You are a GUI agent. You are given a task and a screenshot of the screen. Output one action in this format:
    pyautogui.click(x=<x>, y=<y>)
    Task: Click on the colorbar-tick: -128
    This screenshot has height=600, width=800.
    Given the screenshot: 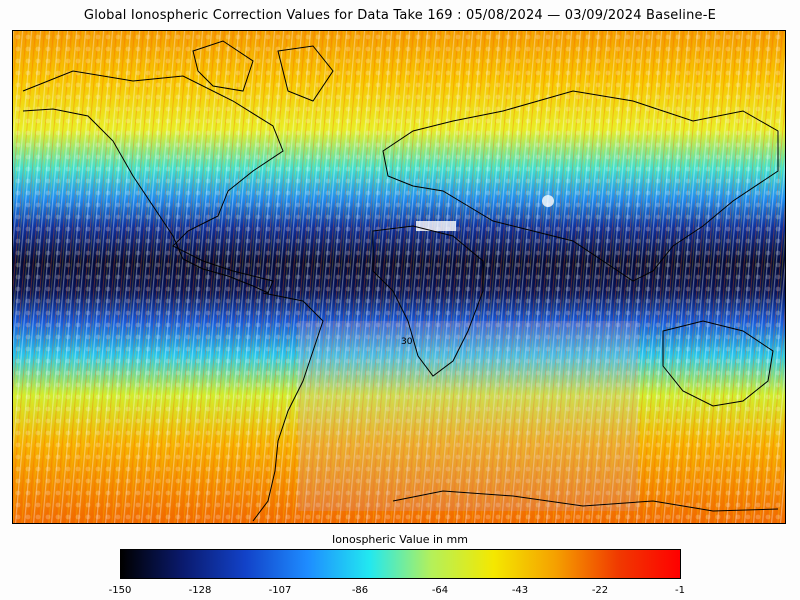 What is the action you would take?
    pyautogui.click(x=200, y=590)
    